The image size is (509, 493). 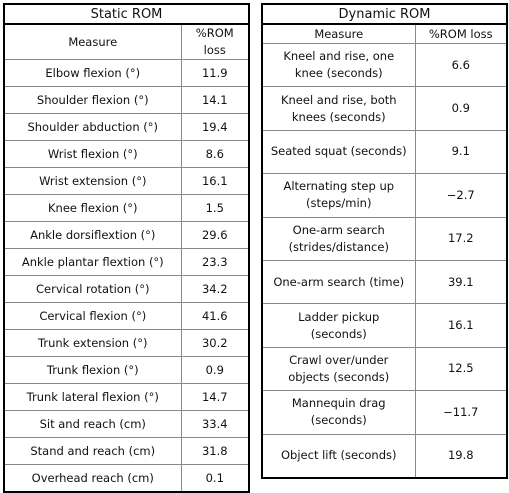 I want to click on table-row: One-arm search (strides/distance) 17.2, so click(x=384, y=238).